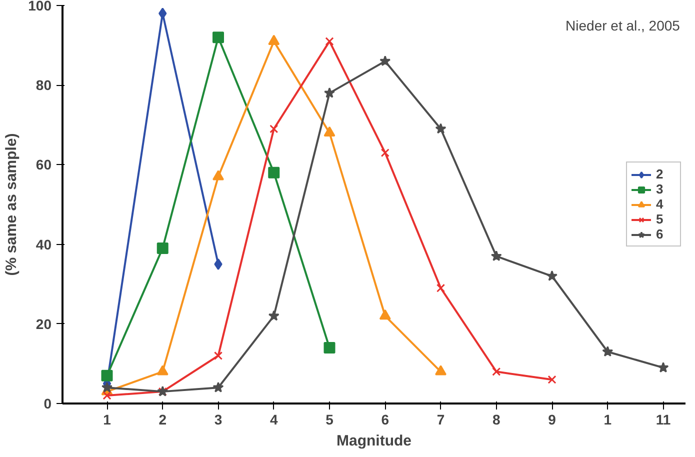 This screenshot has width=695, height=457. Describe the element at coordinates (44, 324) in the screenshot. I see `y-tick-label: 20` at that location.